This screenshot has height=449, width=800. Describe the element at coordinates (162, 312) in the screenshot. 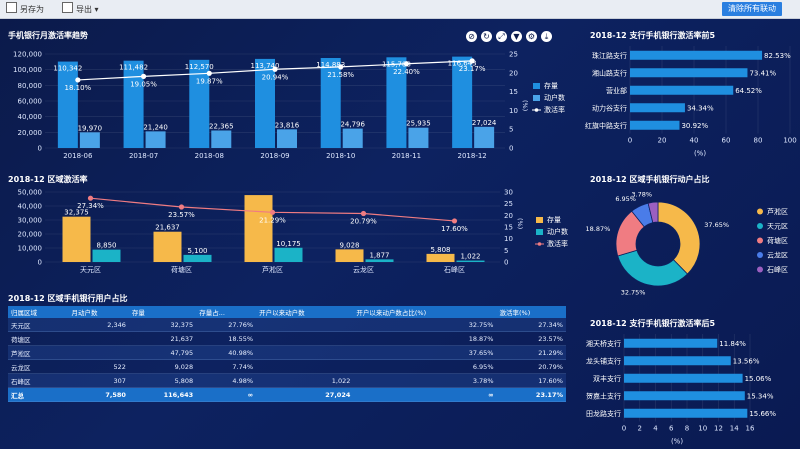

I see `column-header: 存量` at that location.